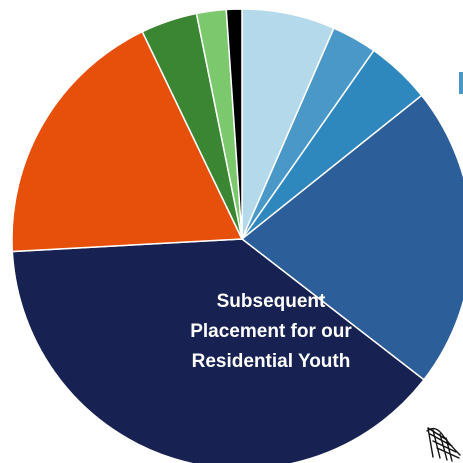  What do you see at coordinates (271, 361) in the screenshot?
I see `chart-title-line-3: Residential Youth` at bounding box center [271, 361].